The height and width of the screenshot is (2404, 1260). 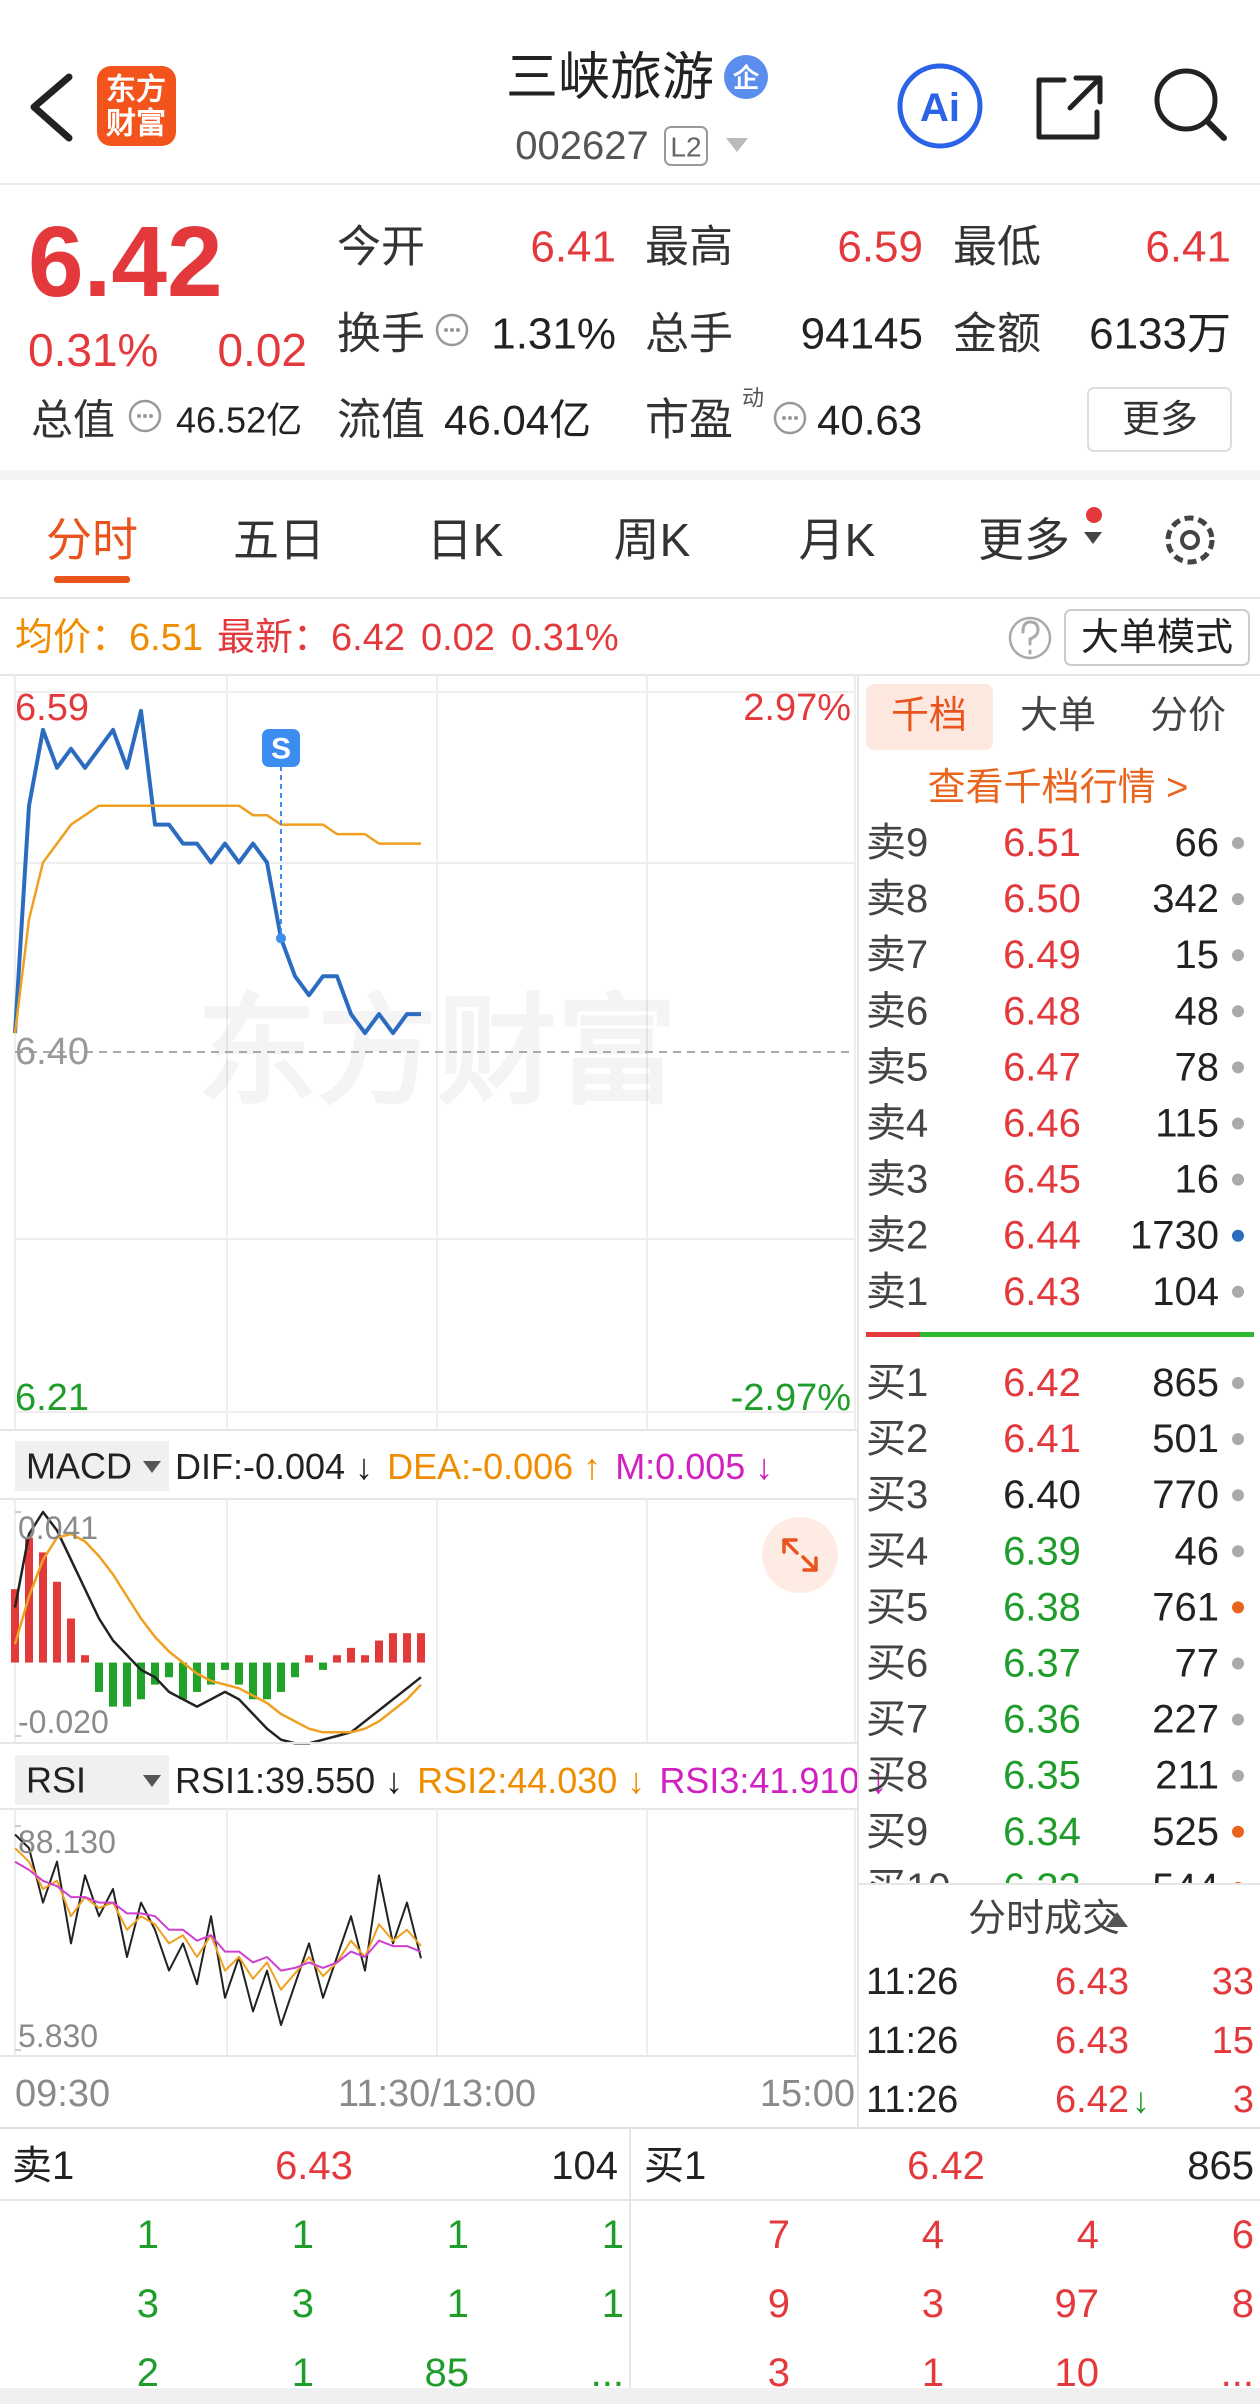 I want to click on back-button, so click(x=51, y=107).